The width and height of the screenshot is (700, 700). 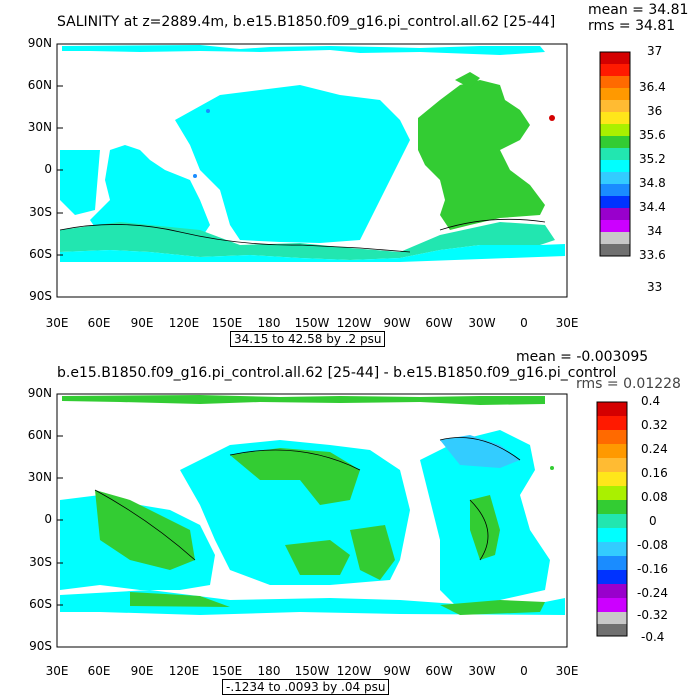 What do you see at coordinates (653, 593) in the screenshot?
I see `p2-cb-8: -0.24` at bounding box center [653, 593].